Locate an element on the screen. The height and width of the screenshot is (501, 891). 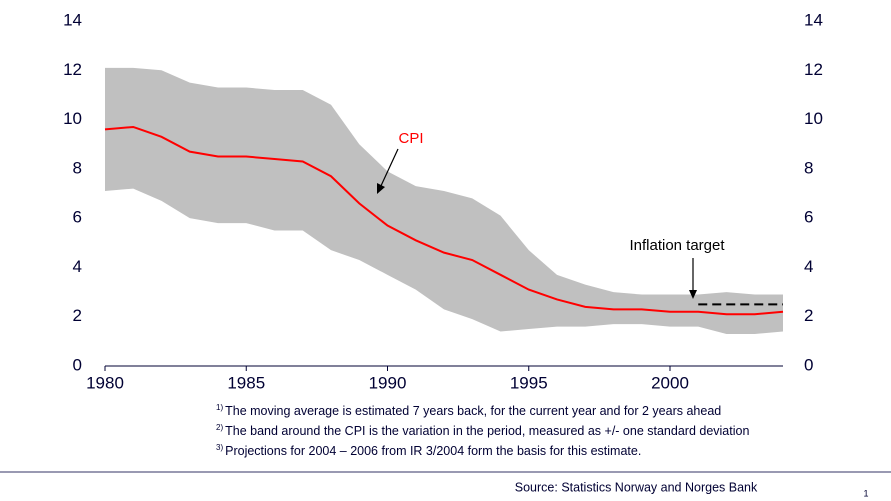
x-tick-label: 1990 is located at coordinates (388, 382).